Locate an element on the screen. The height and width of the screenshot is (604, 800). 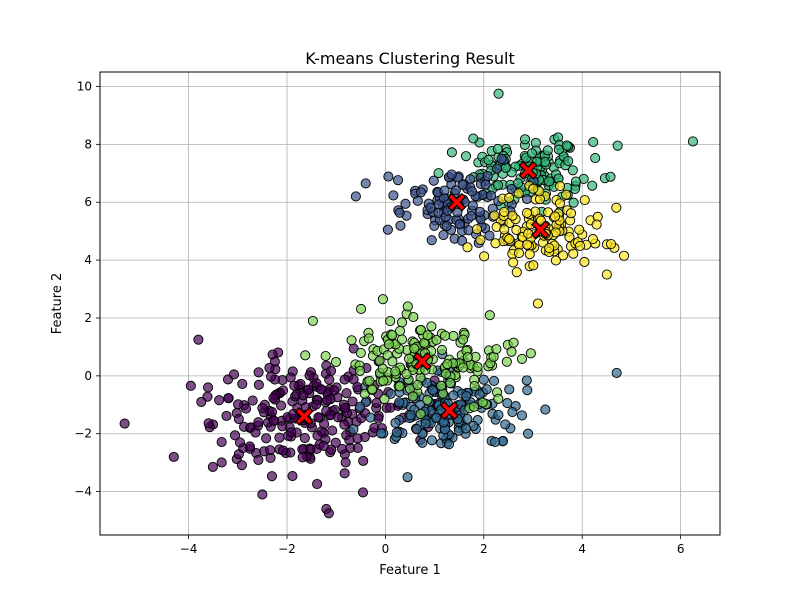
y-tick-label: −4 is located at coordinates (83, 492).